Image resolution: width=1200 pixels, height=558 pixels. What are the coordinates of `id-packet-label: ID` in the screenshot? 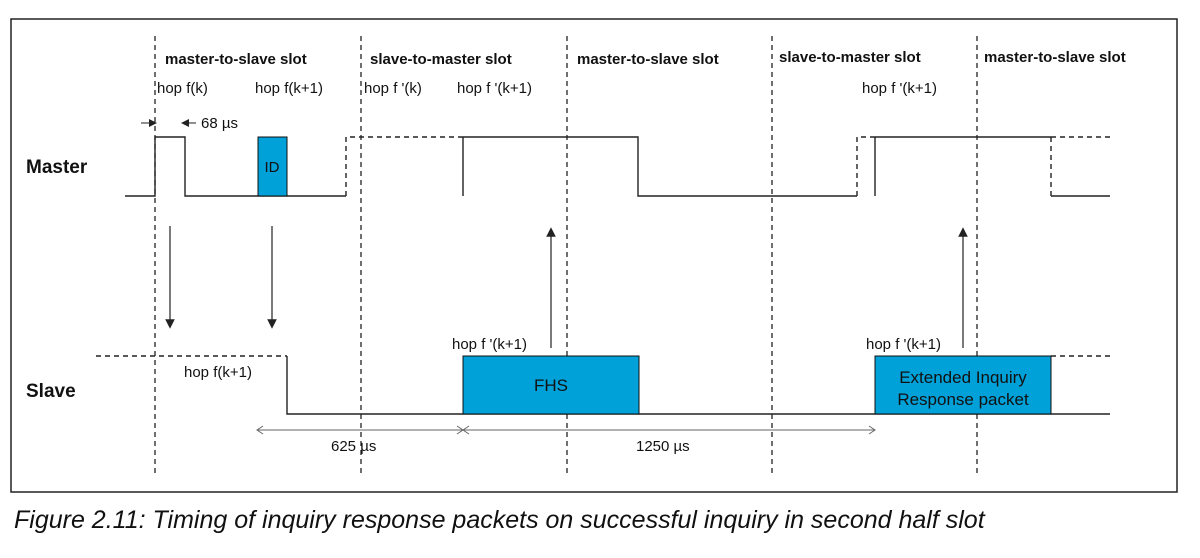 It's located at (272, 167).